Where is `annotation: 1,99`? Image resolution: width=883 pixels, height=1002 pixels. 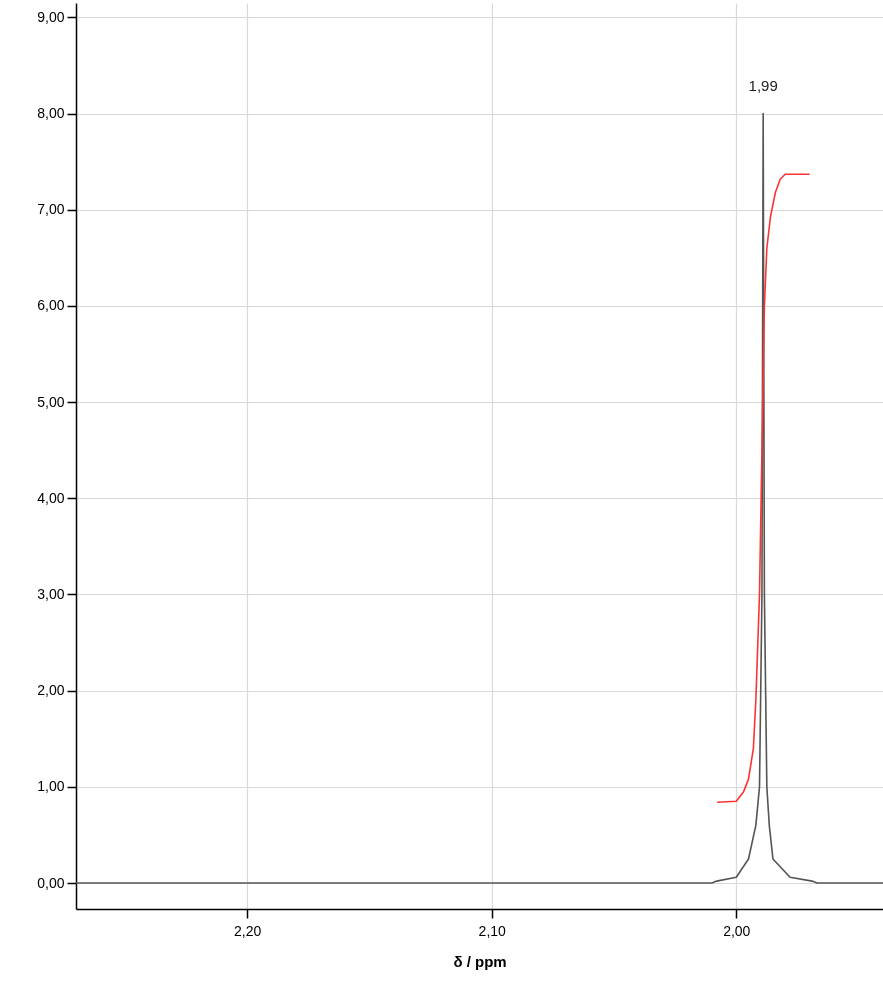 annotation: 1,99 is located at coordinates (763, 85).